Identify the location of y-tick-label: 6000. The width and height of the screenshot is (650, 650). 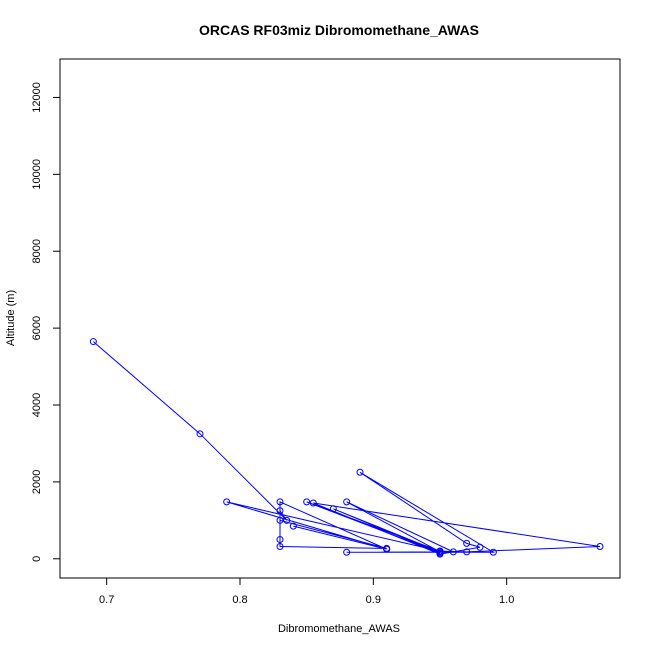
(37, 328).